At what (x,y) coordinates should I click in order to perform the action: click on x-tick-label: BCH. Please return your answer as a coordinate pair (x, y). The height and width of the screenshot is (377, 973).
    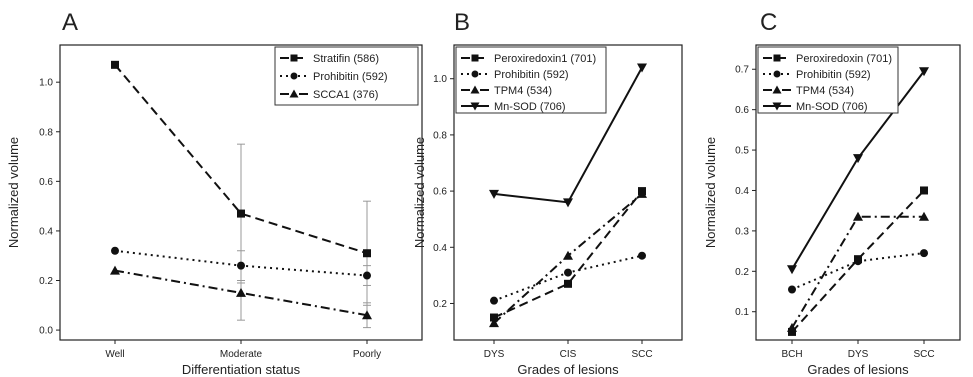
    Looking at the image, I should click on (791, 354).